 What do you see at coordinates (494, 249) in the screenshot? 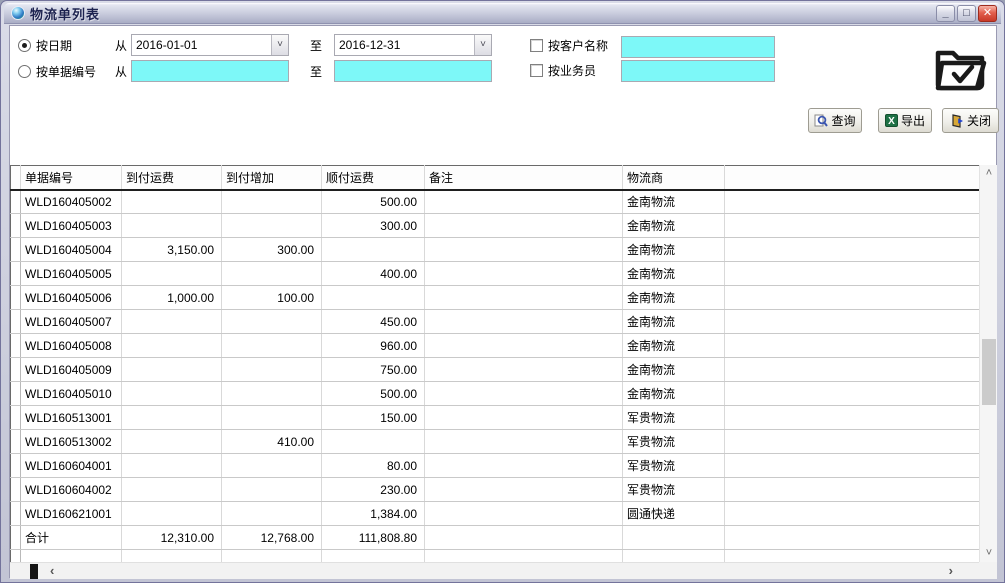
I see `table-row: WLD160405004 3,150.00 300.00 金南物流` at bounding box center [494, 249].